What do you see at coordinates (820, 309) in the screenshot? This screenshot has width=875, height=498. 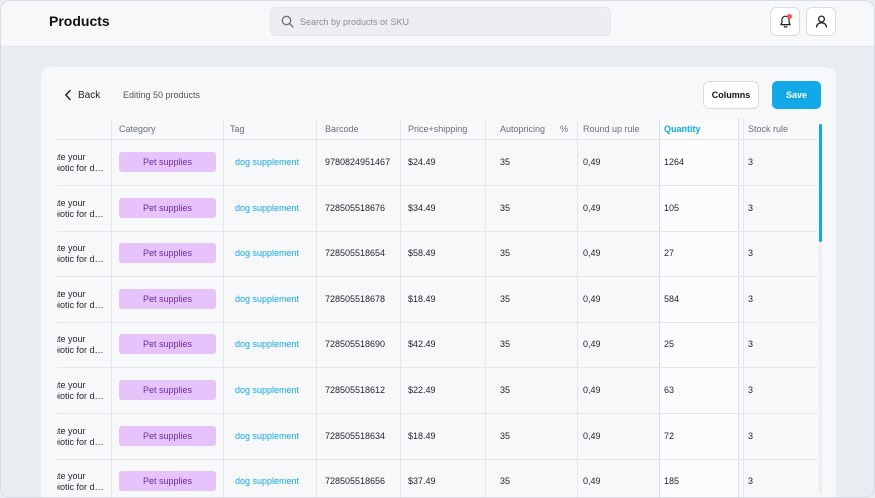 I see `scrollbar-track` at bounding box center [820, 309].